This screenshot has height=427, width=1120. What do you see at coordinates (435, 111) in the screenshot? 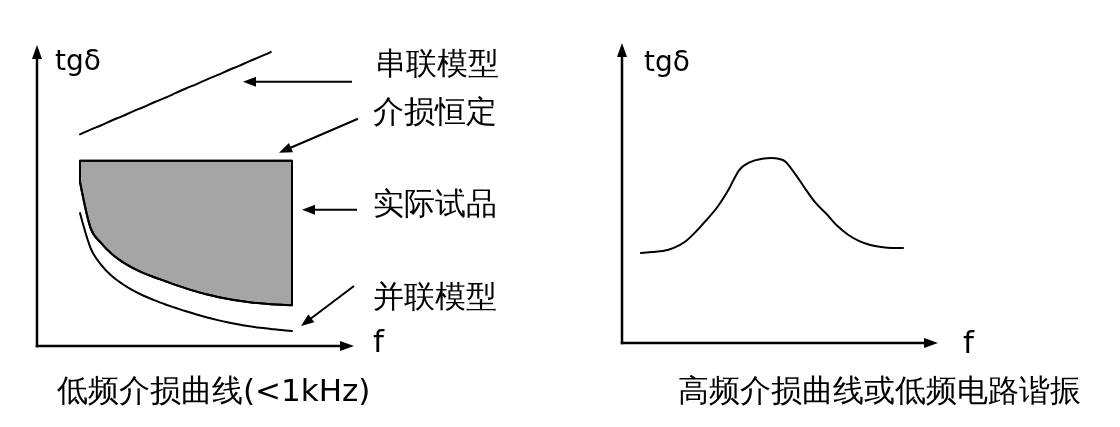
I see `text: 介损恒定` at bounding box center [435, 111].